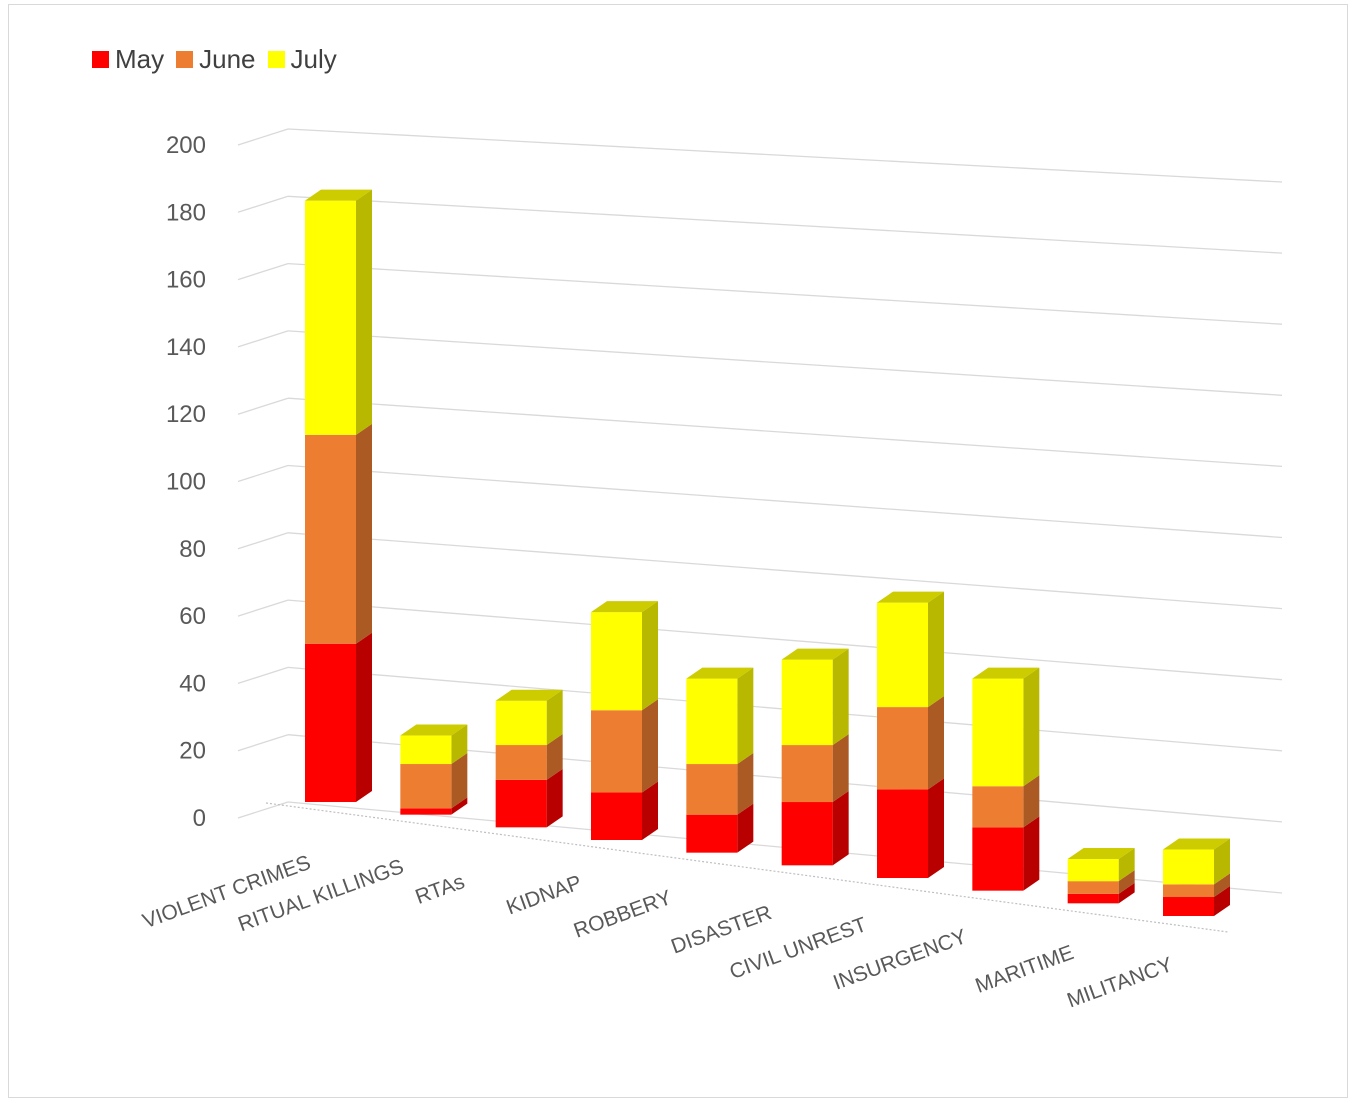 This screenshot has height=1103, width=1353. What do you see at coordinates (100, 59) in the screenshot?
I see `legend-swatch-may` at bounding box center [100, 59].